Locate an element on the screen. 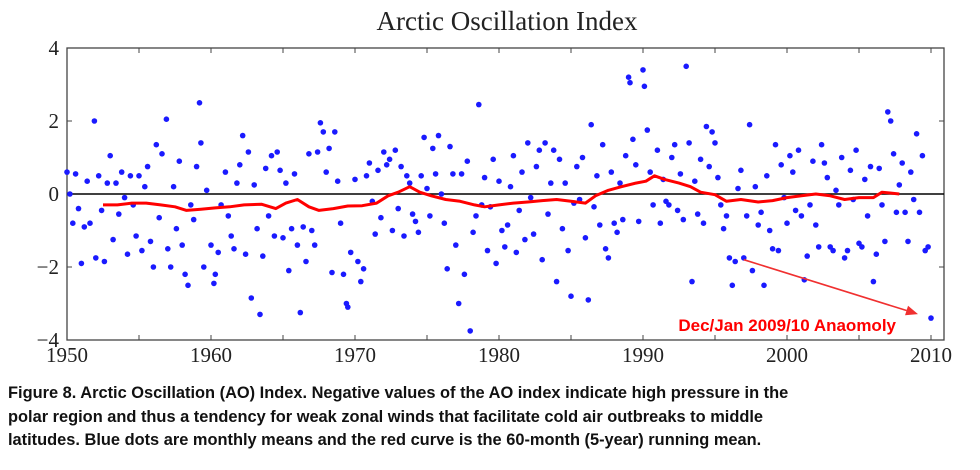  y-tick-label: −2 is located at coordinates (48, 267).